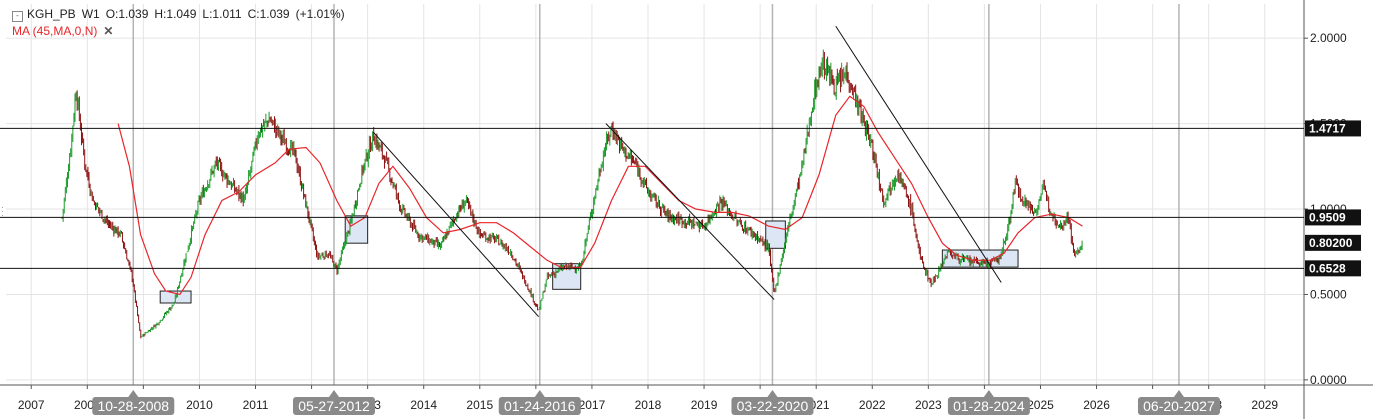 The image size is (1373, 419). Describe the element at coordinates (178, 31) in the screenshot. I see `legend-indicator-row: MA (45,MA,0,N) ✕` at that location.